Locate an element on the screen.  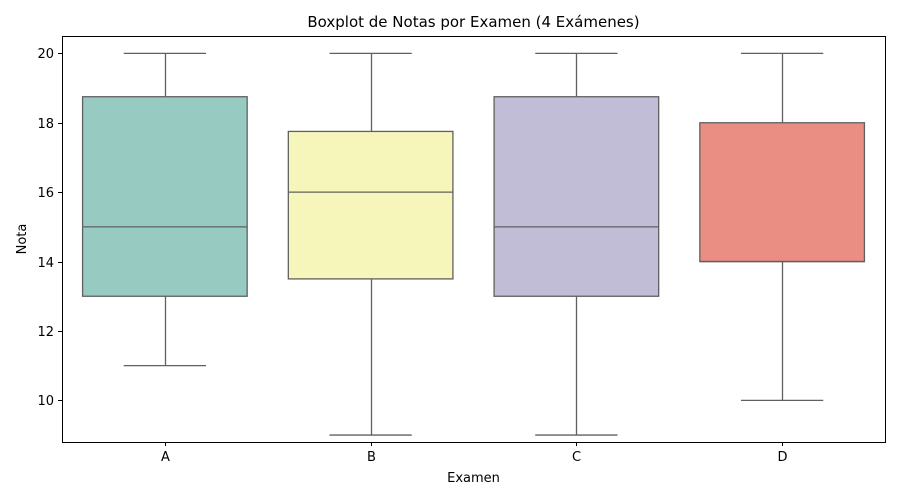
y-tick-label: 14 is located at coordinates (45, 263).